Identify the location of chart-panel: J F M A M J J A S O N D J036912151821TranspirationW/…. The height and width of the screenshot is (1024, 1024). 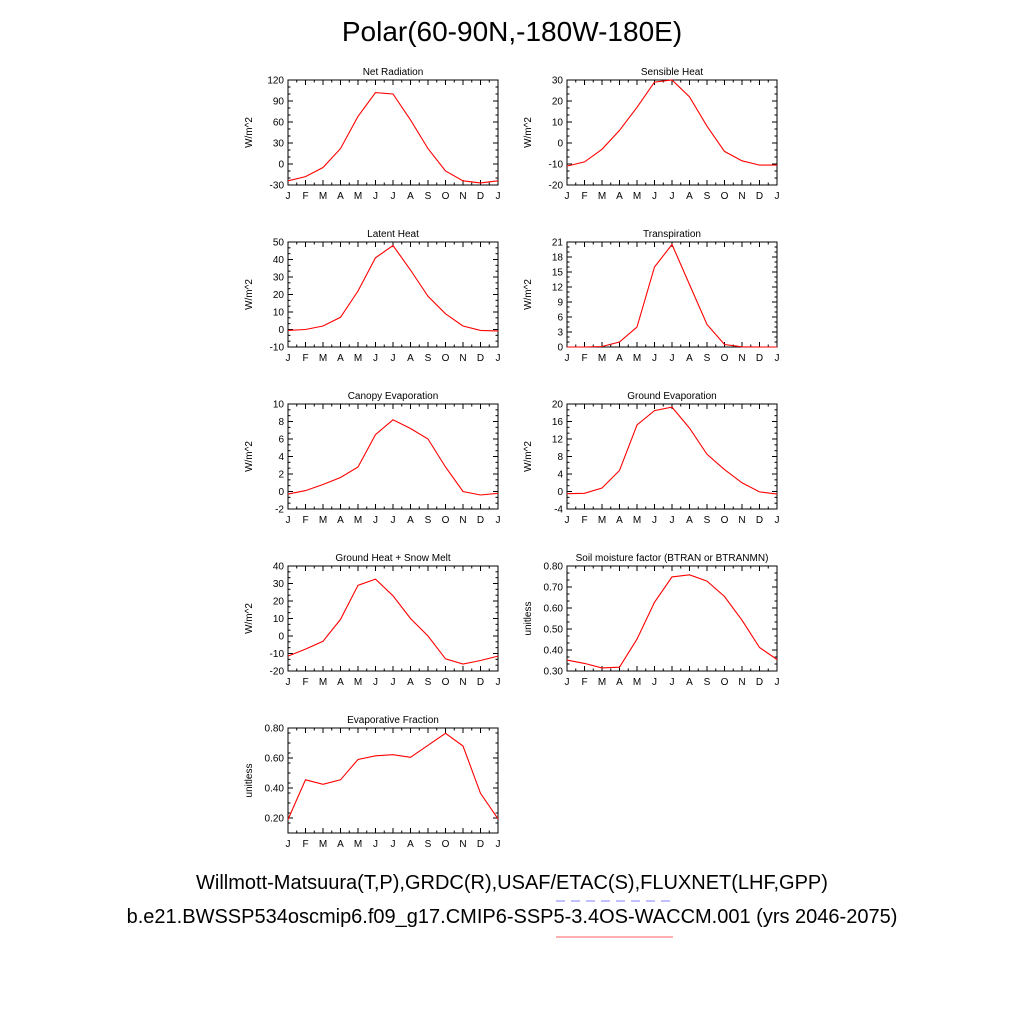
(651, 296).